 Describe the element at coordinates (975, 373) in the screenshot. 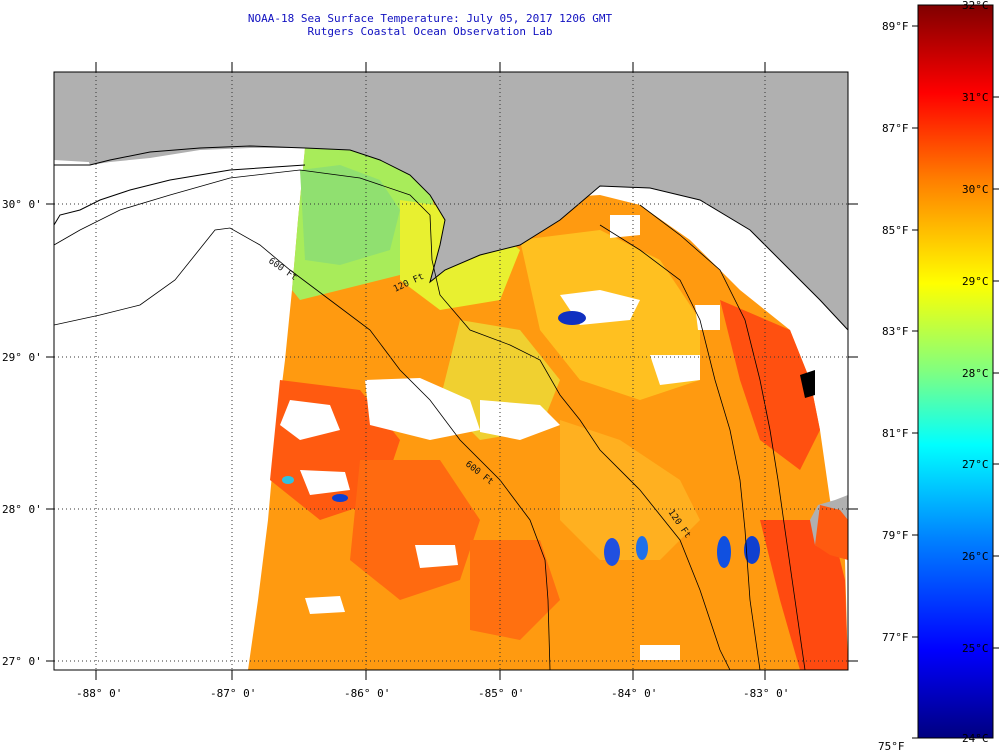

I see `colorbar-c-label: 28°C` at that location.